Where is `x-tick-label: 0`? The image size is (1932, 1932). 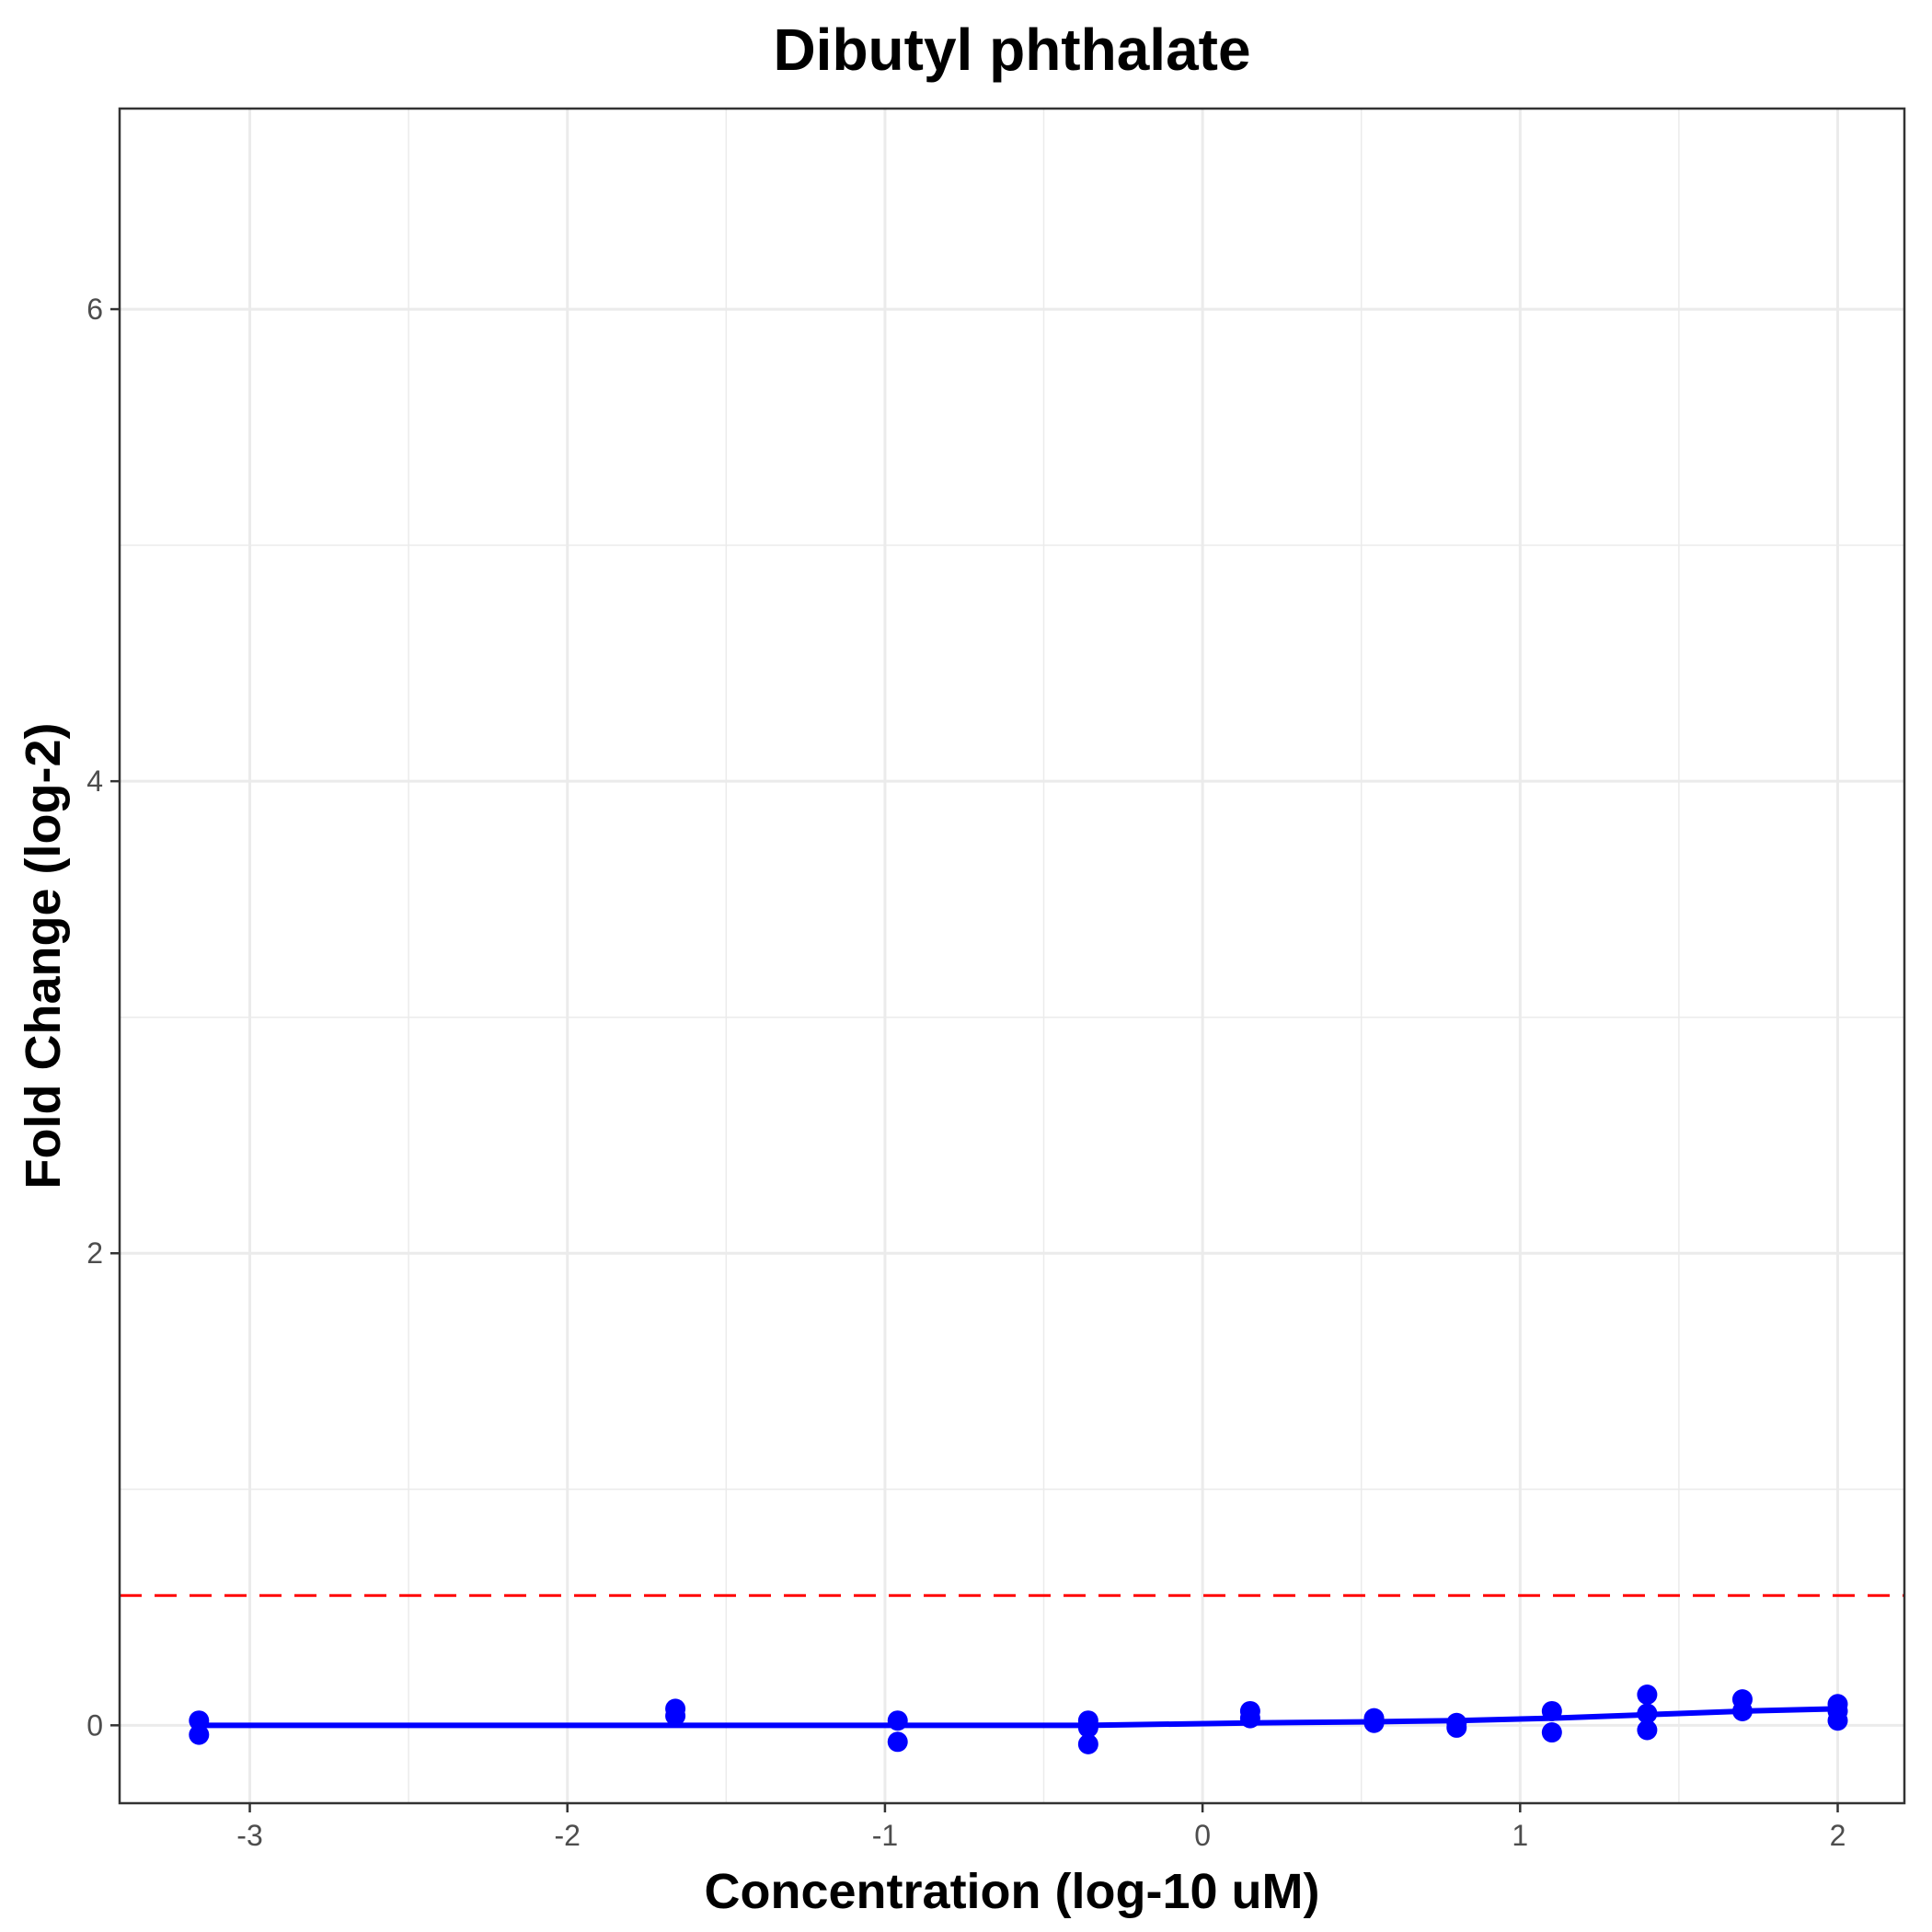 x-tick-label: 0 is located at coordinates (1202, 1835).